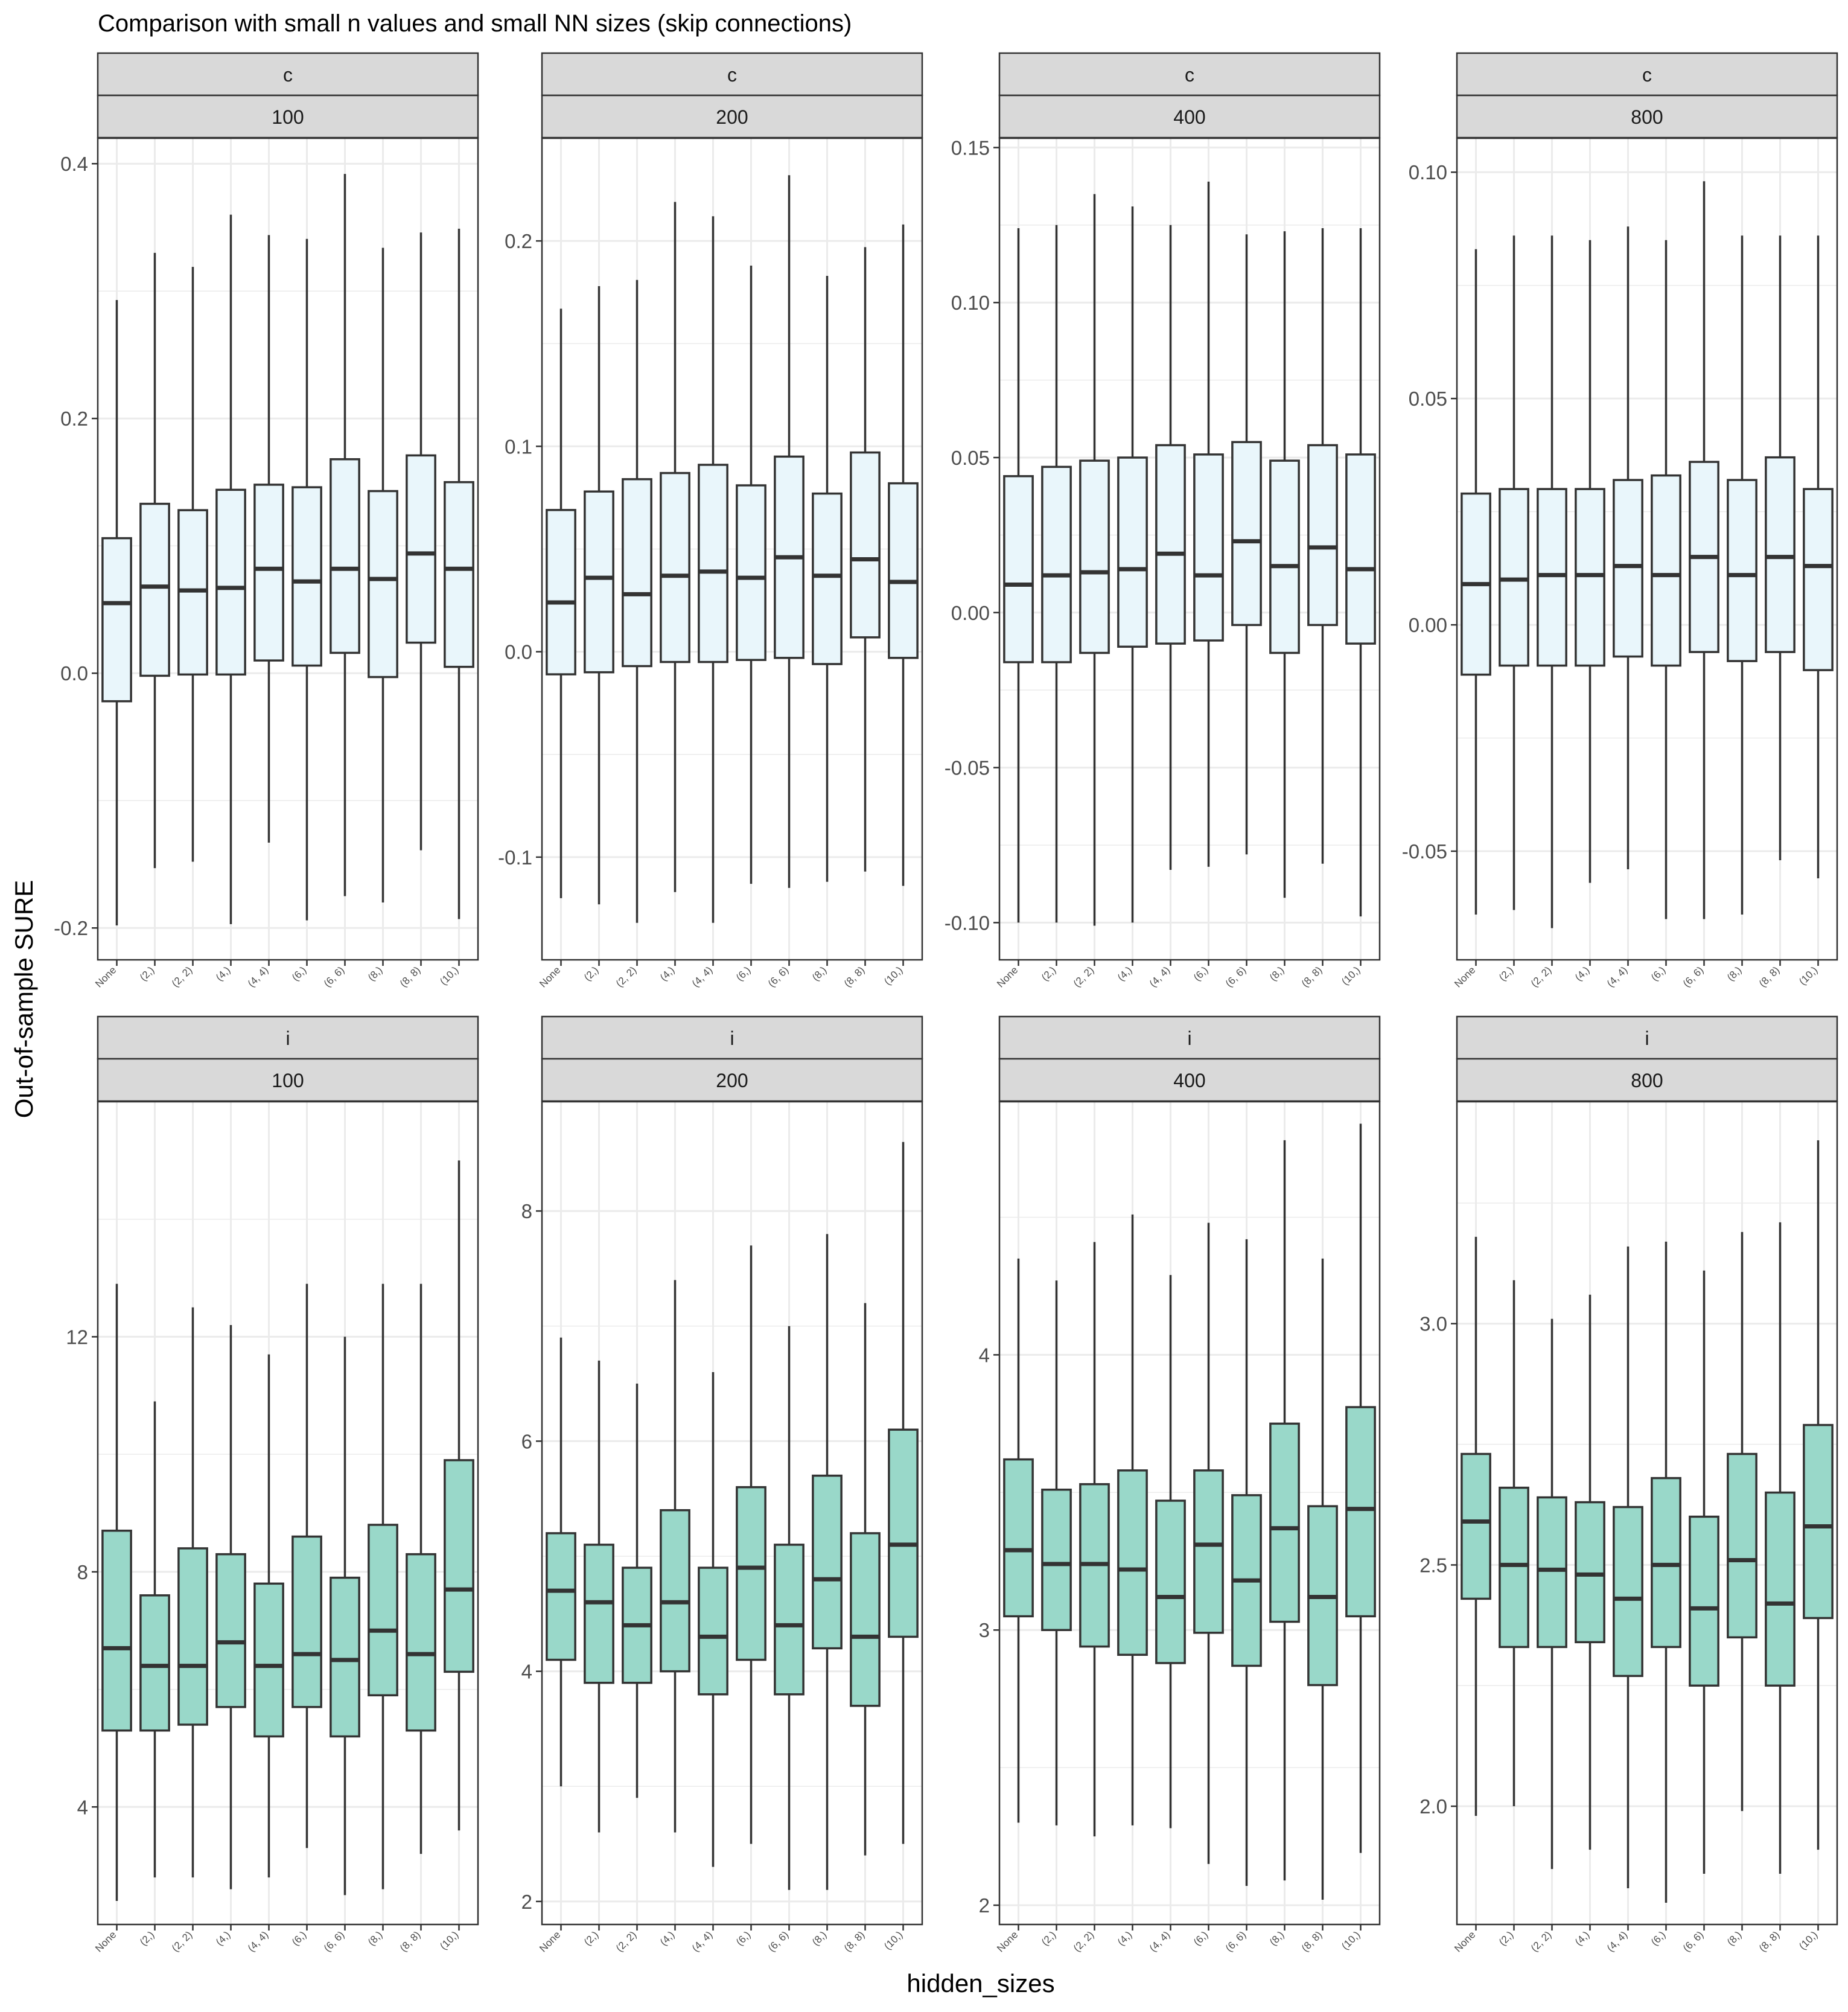  I want to click on y-axis-label: Out-of-sample SURE, so click(24, 999).